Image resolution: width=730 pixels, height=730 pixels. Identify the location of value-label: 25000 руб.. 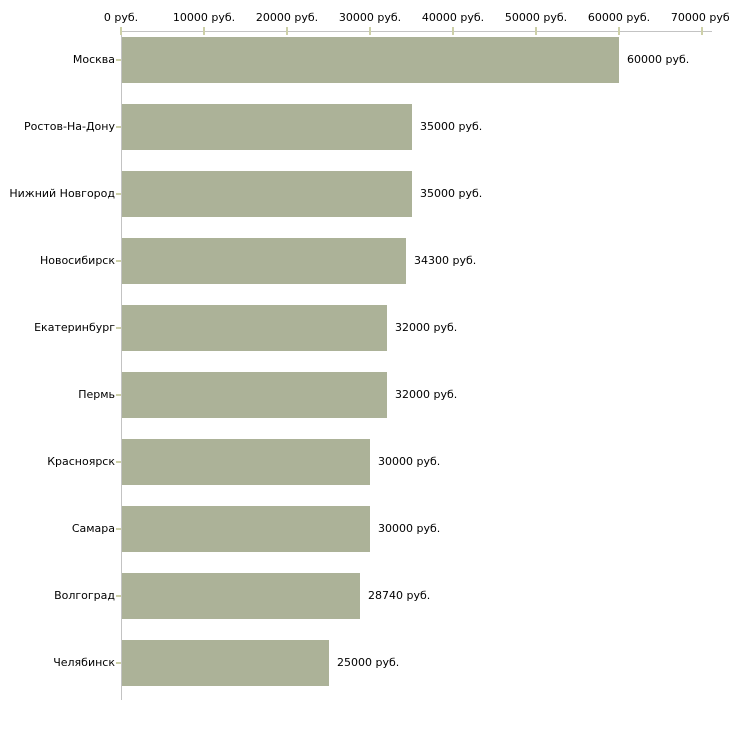
(368, 662).